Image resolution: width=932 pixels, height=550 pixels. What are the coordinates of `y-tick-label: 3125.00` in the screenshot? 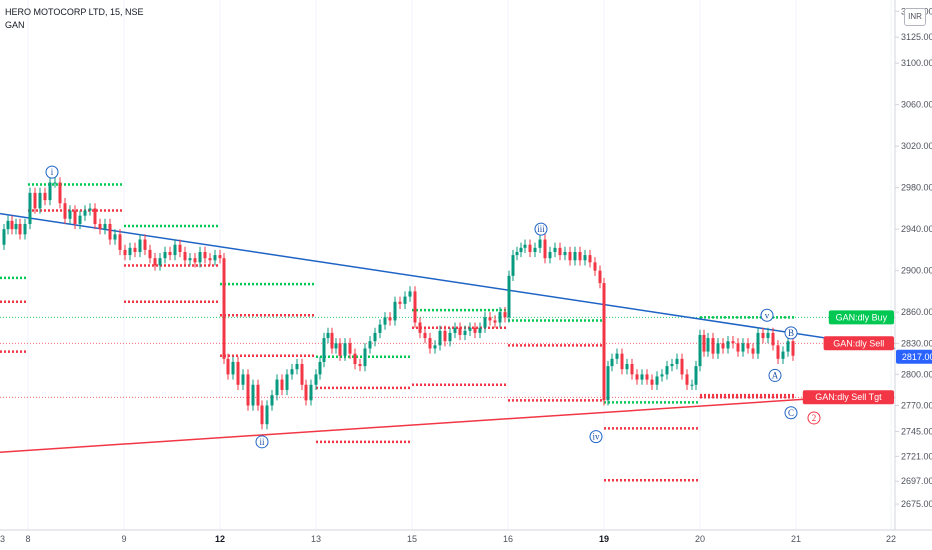 It's located at (916, 37).